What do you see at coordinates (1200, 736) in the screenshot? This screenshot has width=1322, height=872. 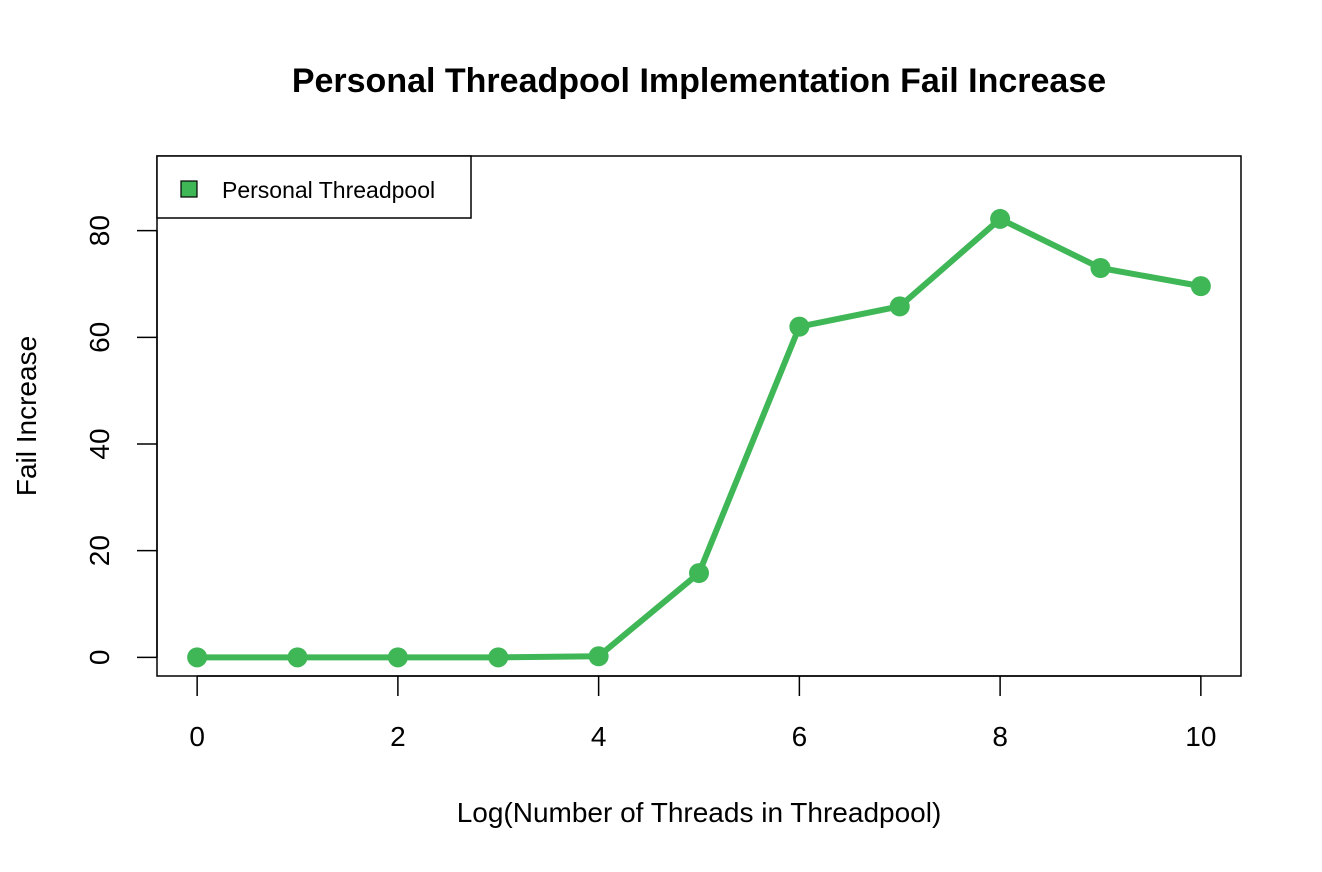 I see `x-tick-label: 10` at bounding box center [1200, 736].